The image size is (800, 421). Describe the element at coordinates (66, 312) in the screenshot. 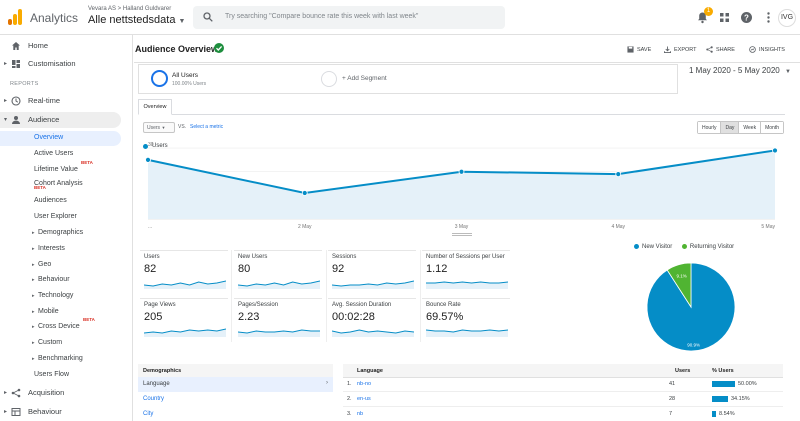

I see `sidebar-item-mobile: ▸ Mobile` at that location.